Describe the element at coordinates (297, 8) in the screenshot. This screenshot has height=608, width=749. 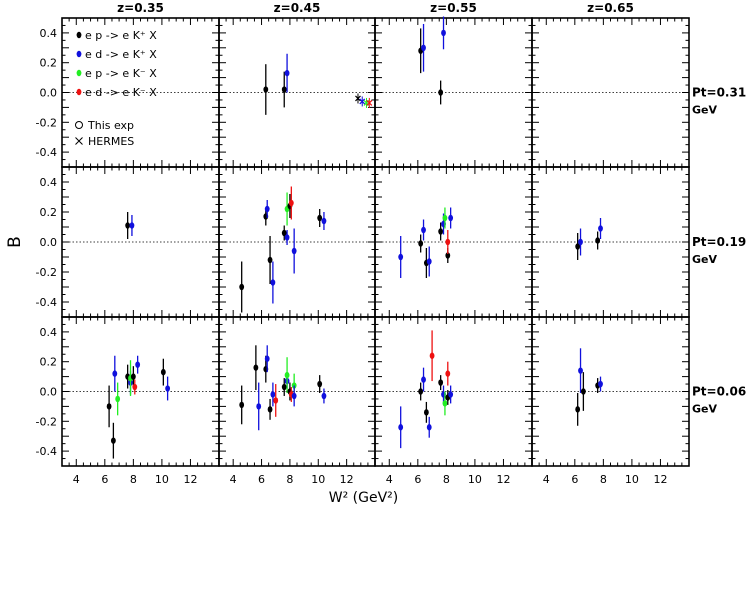
I see `column-label-z045: z=0.45` at that location.